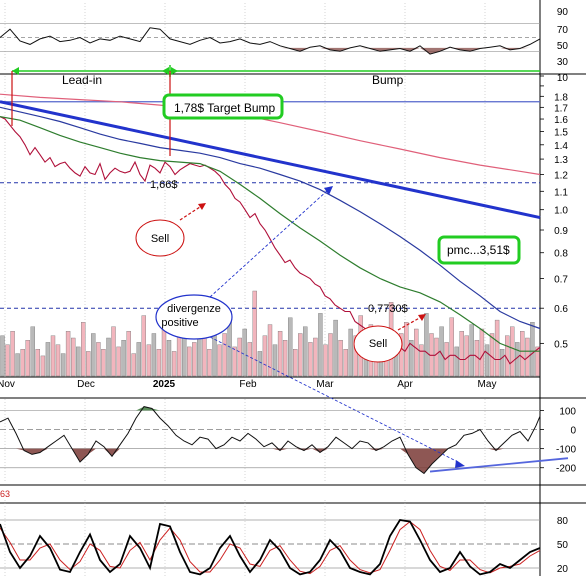  Describe the element at coordinates (388, 80) in the screenshot. I see `bump-label: Bump` at that location.